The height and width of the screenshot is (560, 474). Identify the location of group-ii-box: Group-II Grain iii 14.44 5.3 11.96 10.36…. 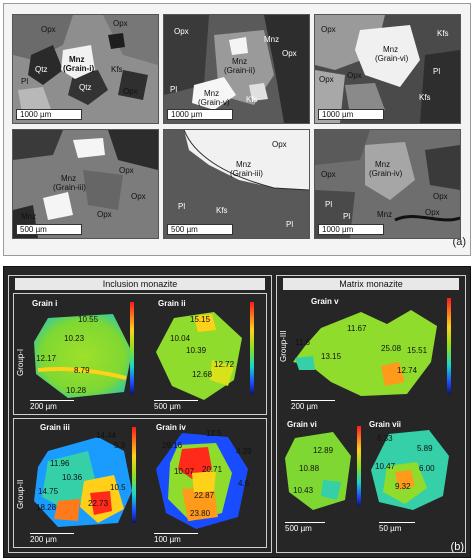
(140, 483).